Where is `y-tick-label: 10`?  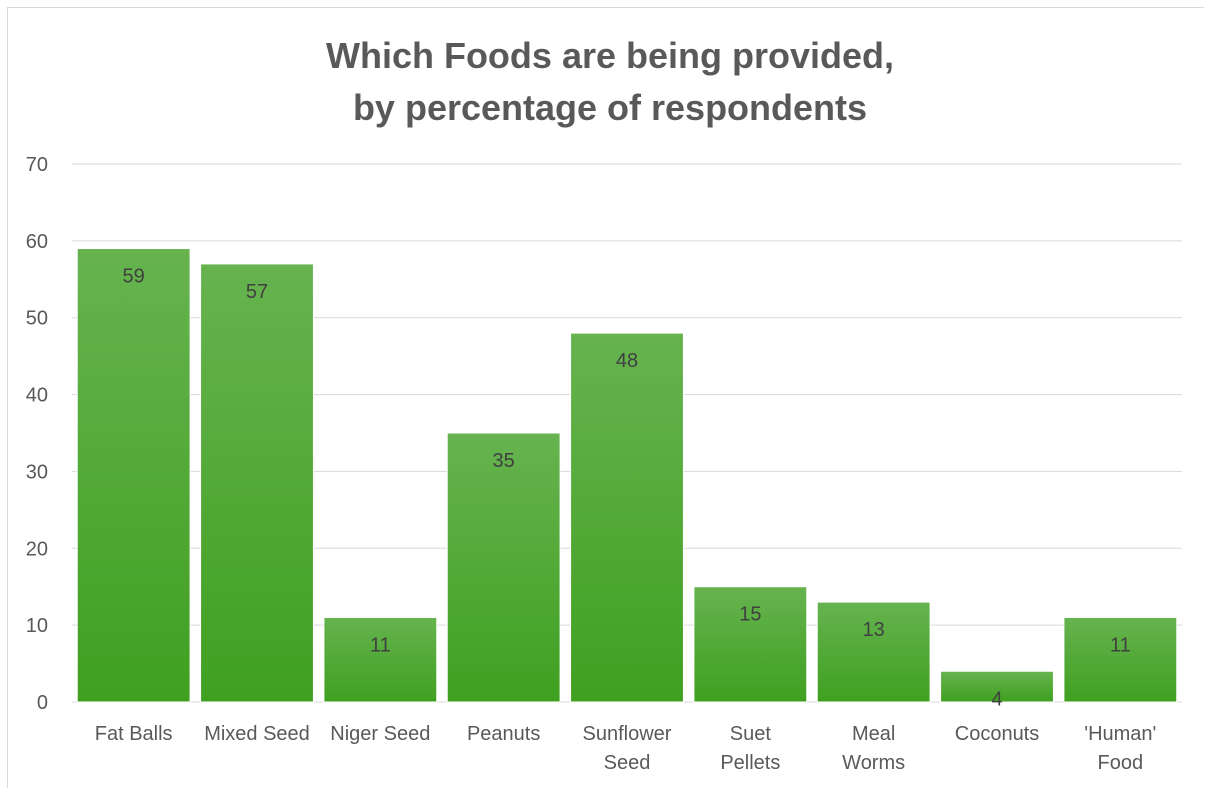
y-tick-label: 10 is located at coordinates (37, 626).